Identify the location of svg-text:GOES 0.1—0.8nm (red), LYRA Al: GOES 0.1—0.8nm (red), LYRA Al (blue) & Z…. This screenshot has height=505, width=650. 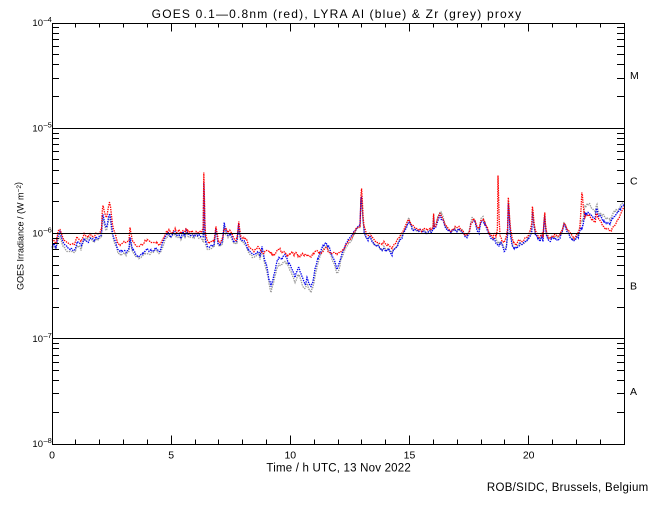
(337, 14).